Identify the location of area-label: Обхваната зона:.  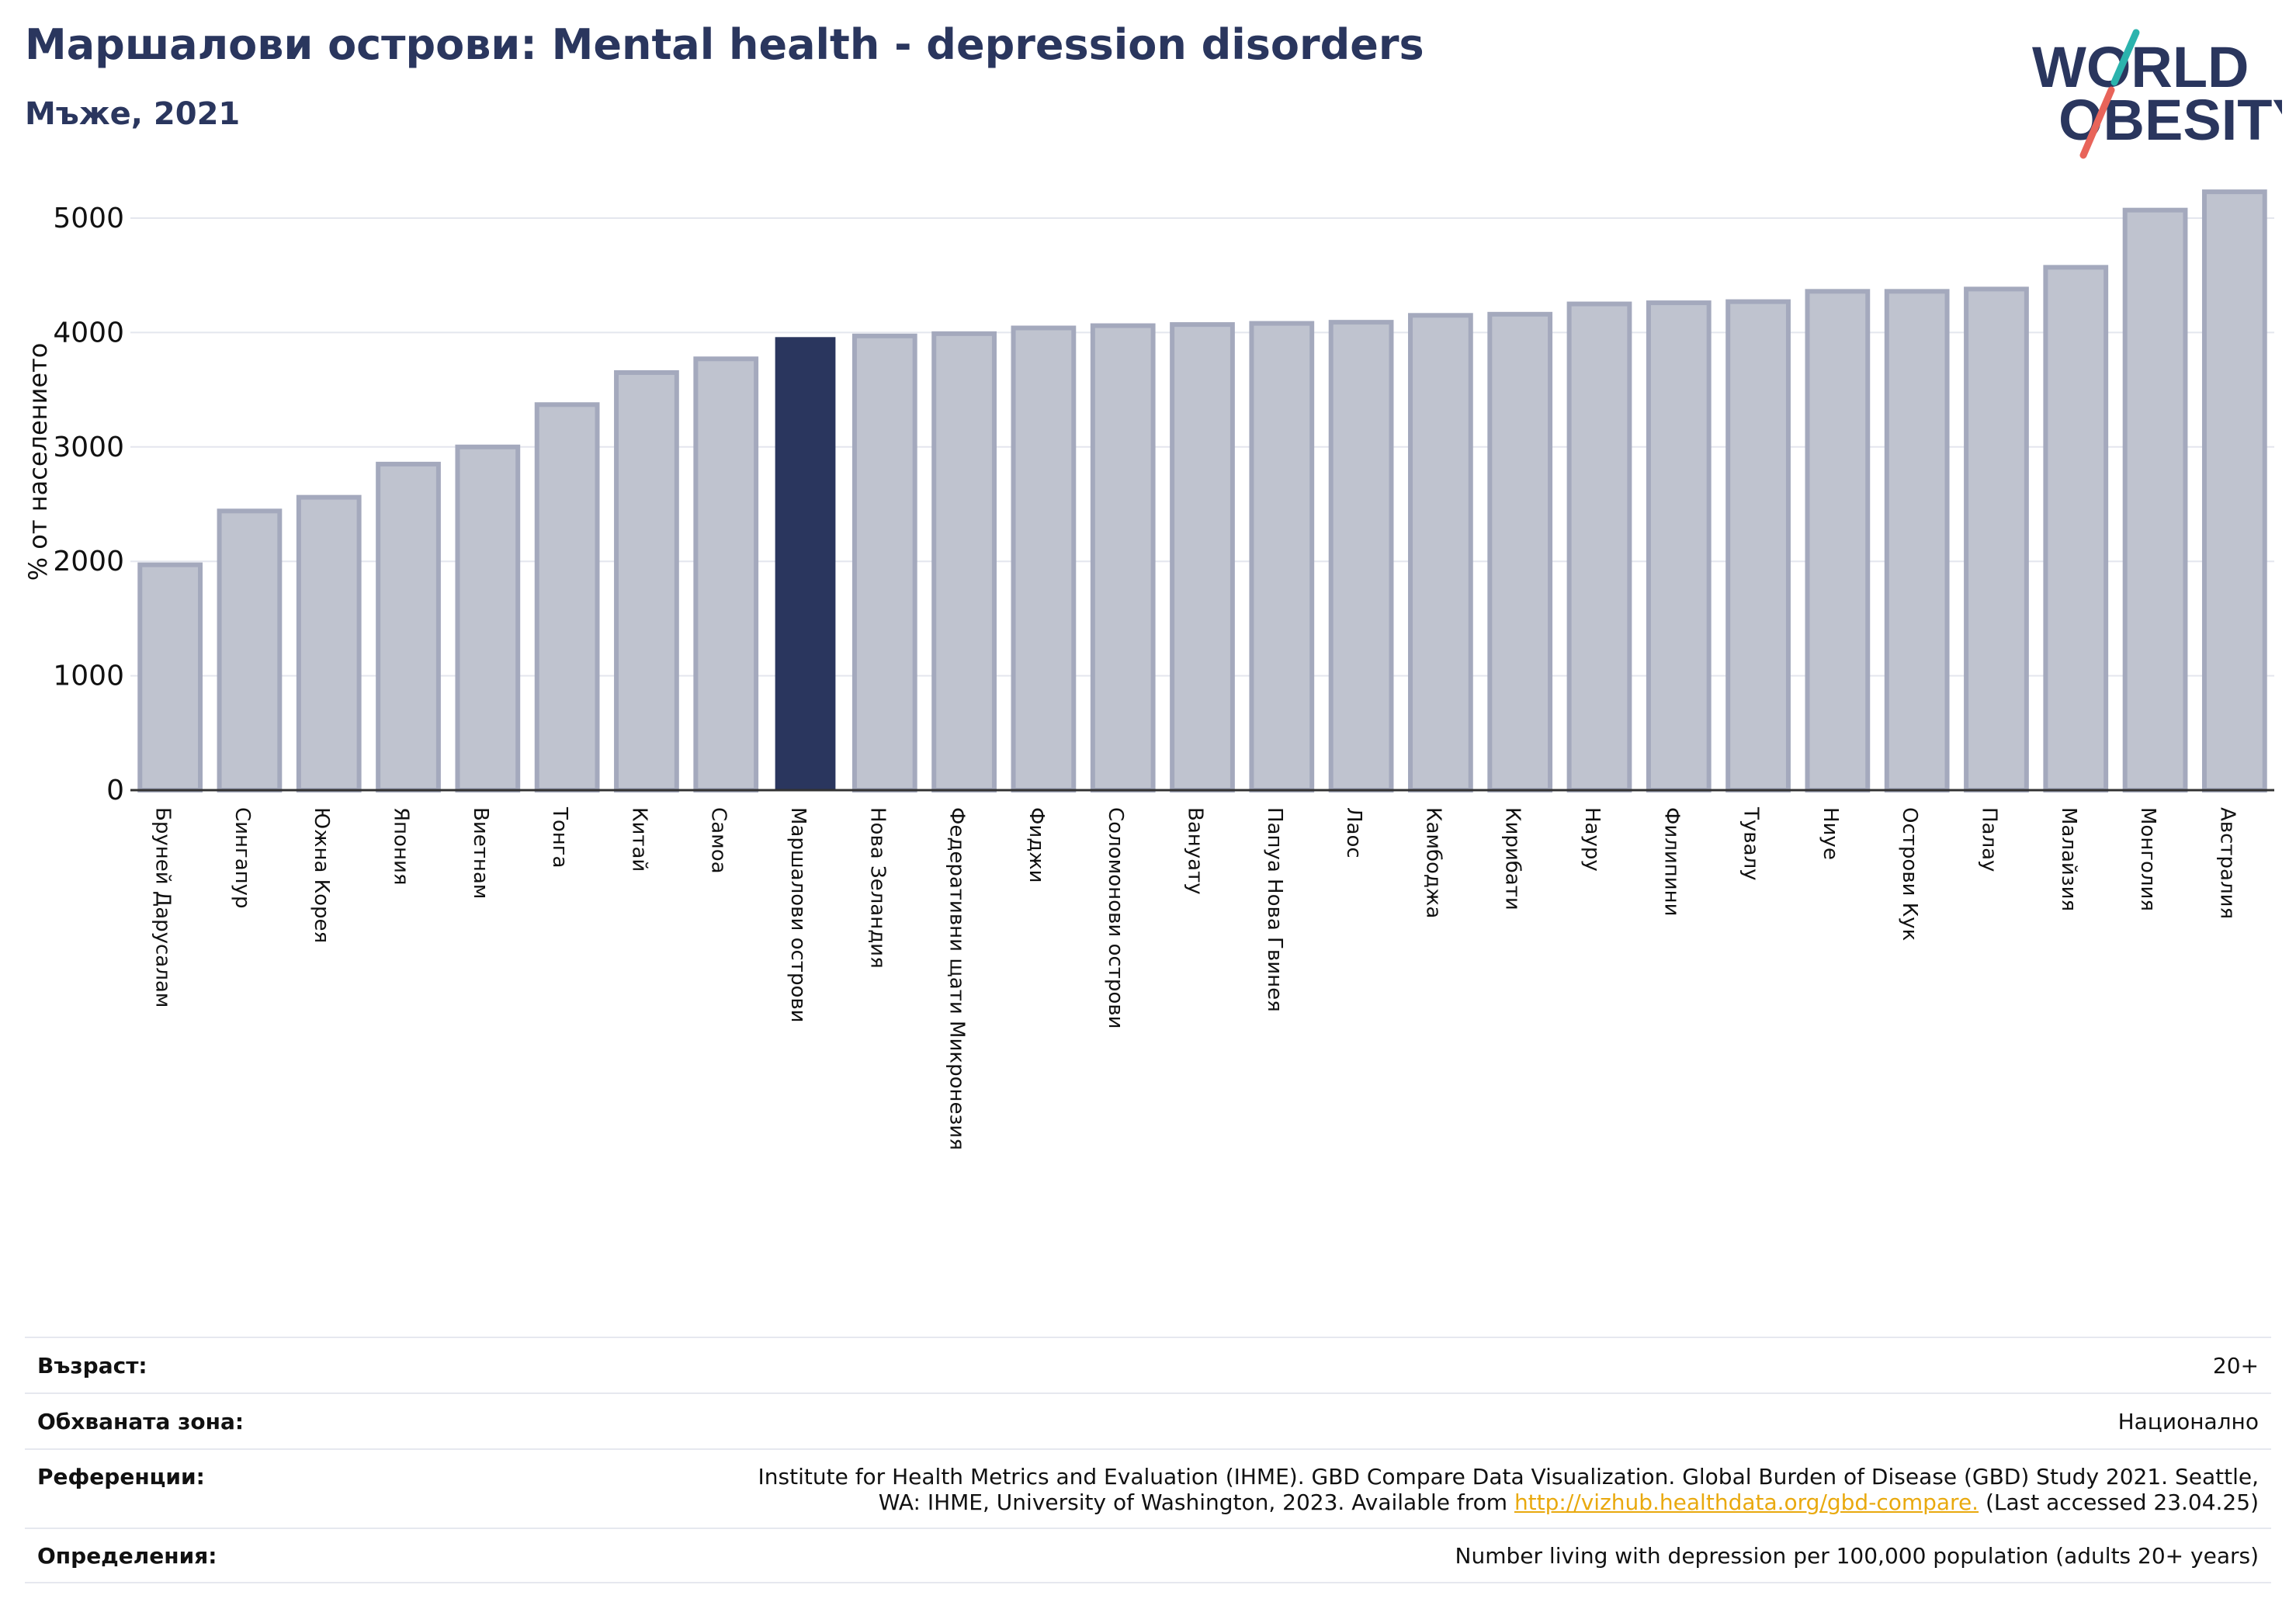
(141, 1421).